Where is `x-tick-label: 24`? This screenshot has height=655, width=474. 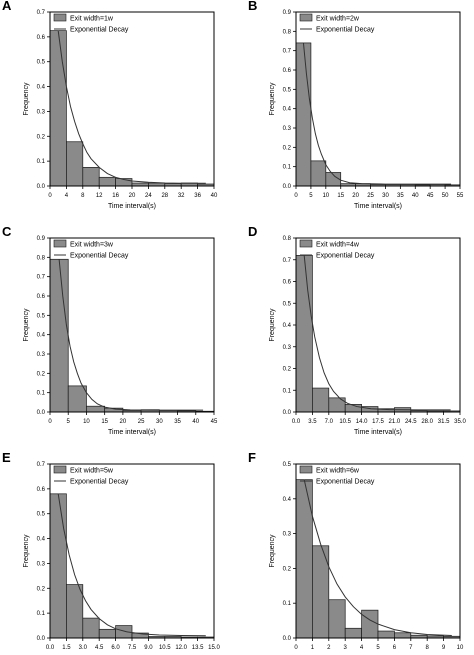 x-tick-label: 24 is located at coordinates (148, 196).